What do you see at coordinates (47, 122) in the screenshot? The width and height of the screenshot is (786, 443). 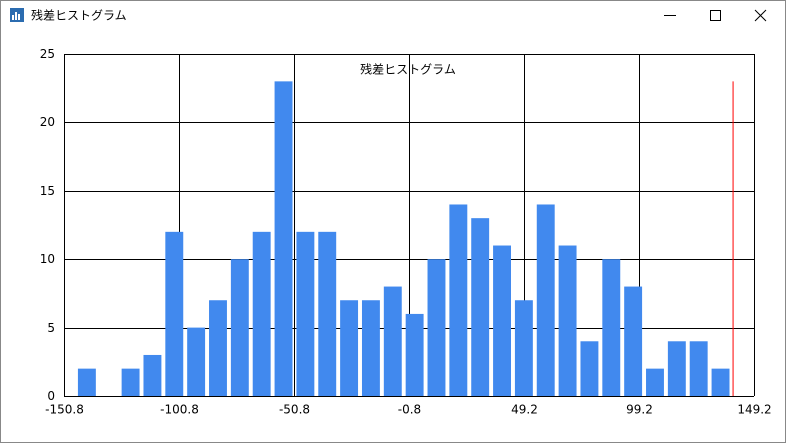 I see `y-tick-label: 20` at bounding box center [47, 122].